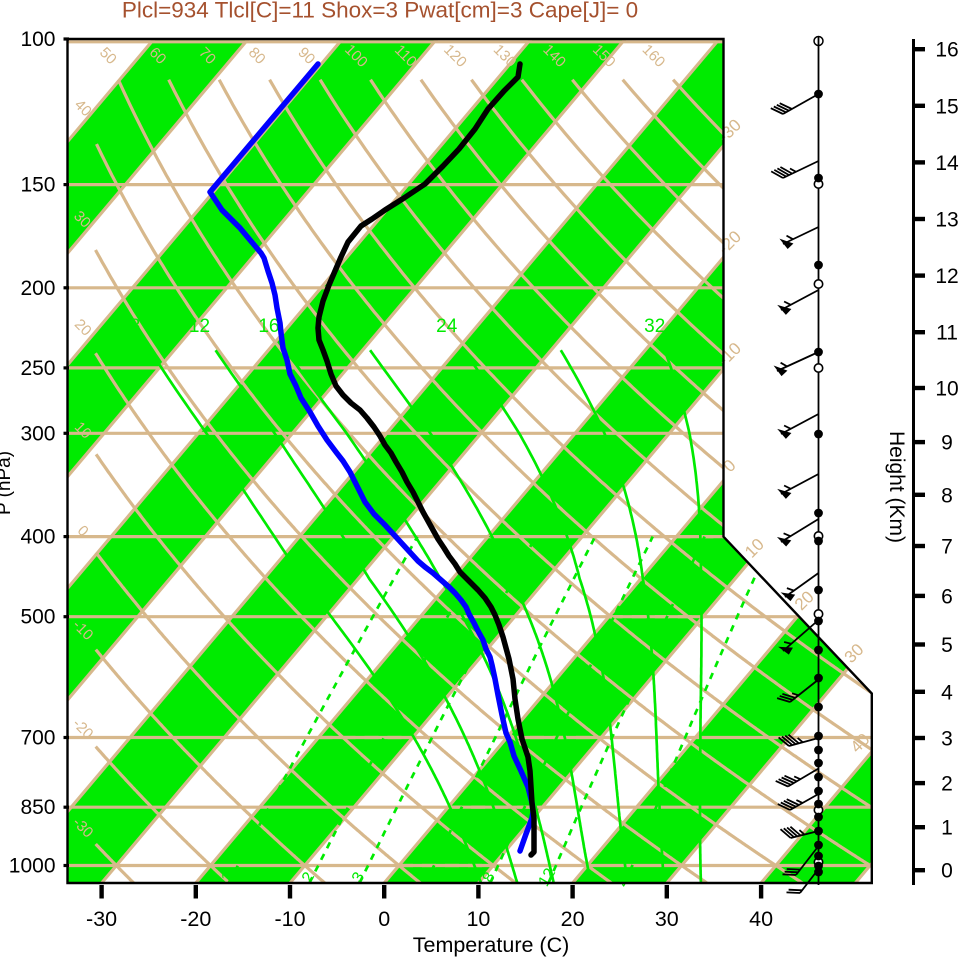  Describe the element at coordinates (37, 368) in the screenshot. I see `svg-text: 250` at that location.